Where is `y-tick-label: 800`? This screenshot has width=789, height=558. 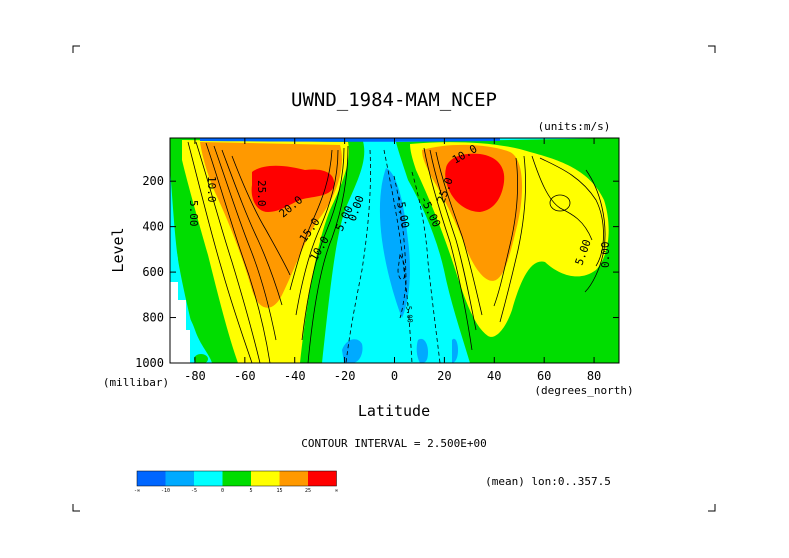
y-tick-label: 800 is located at coordinates (153, 318).